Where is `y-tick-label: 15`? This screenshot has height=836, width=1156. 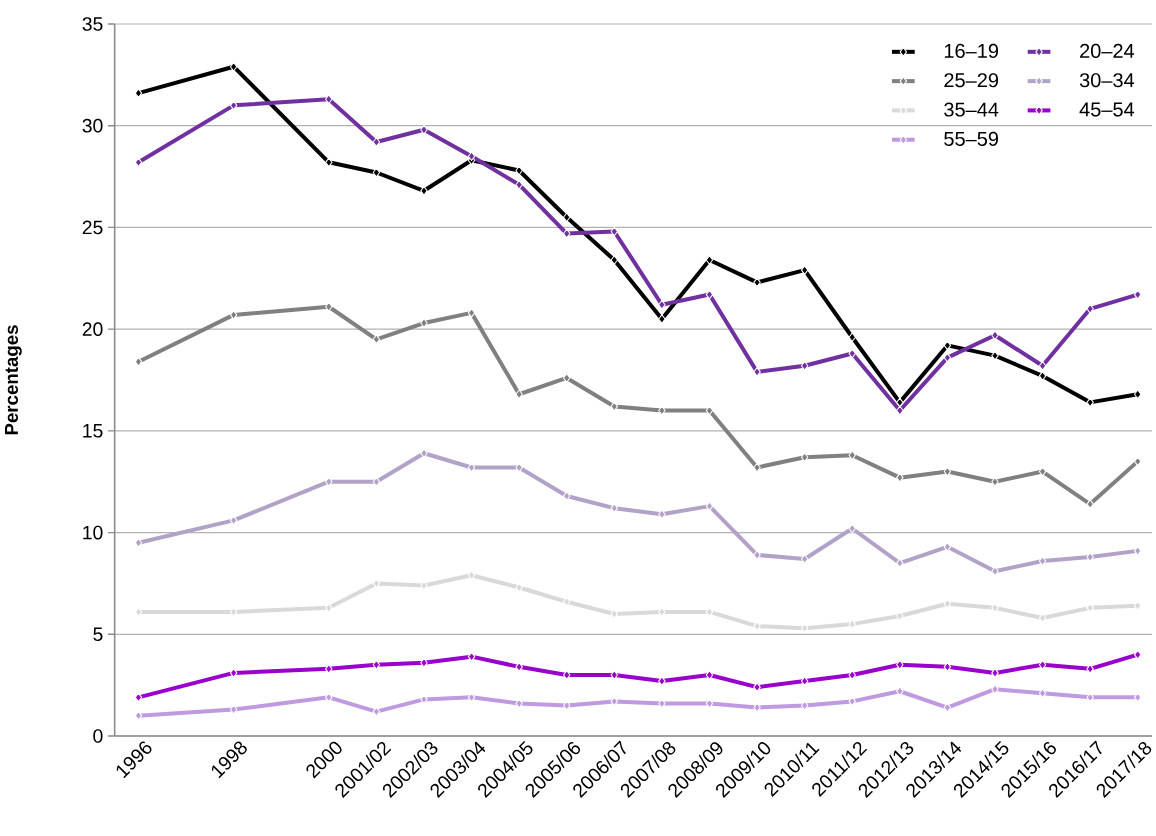 y-tick-label: 15 is located at coordinates (93, 431).